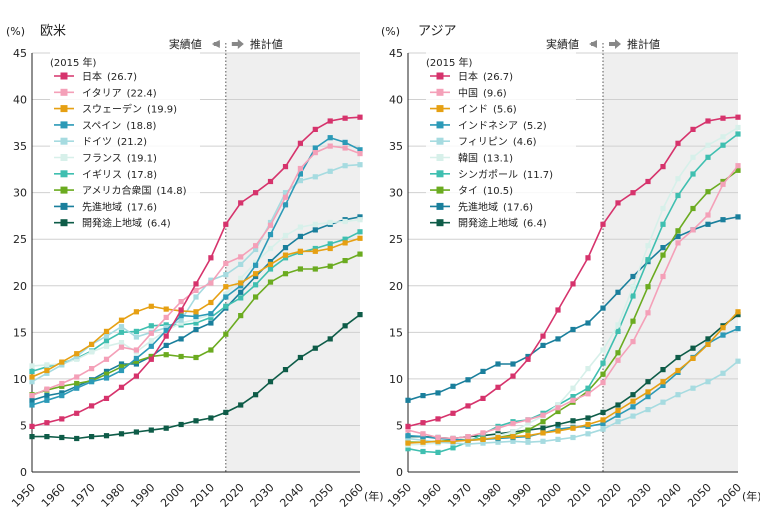 The width and height of the screenshot is (760, 528). I want to click on arrow-right-icon, so click(615, 44).